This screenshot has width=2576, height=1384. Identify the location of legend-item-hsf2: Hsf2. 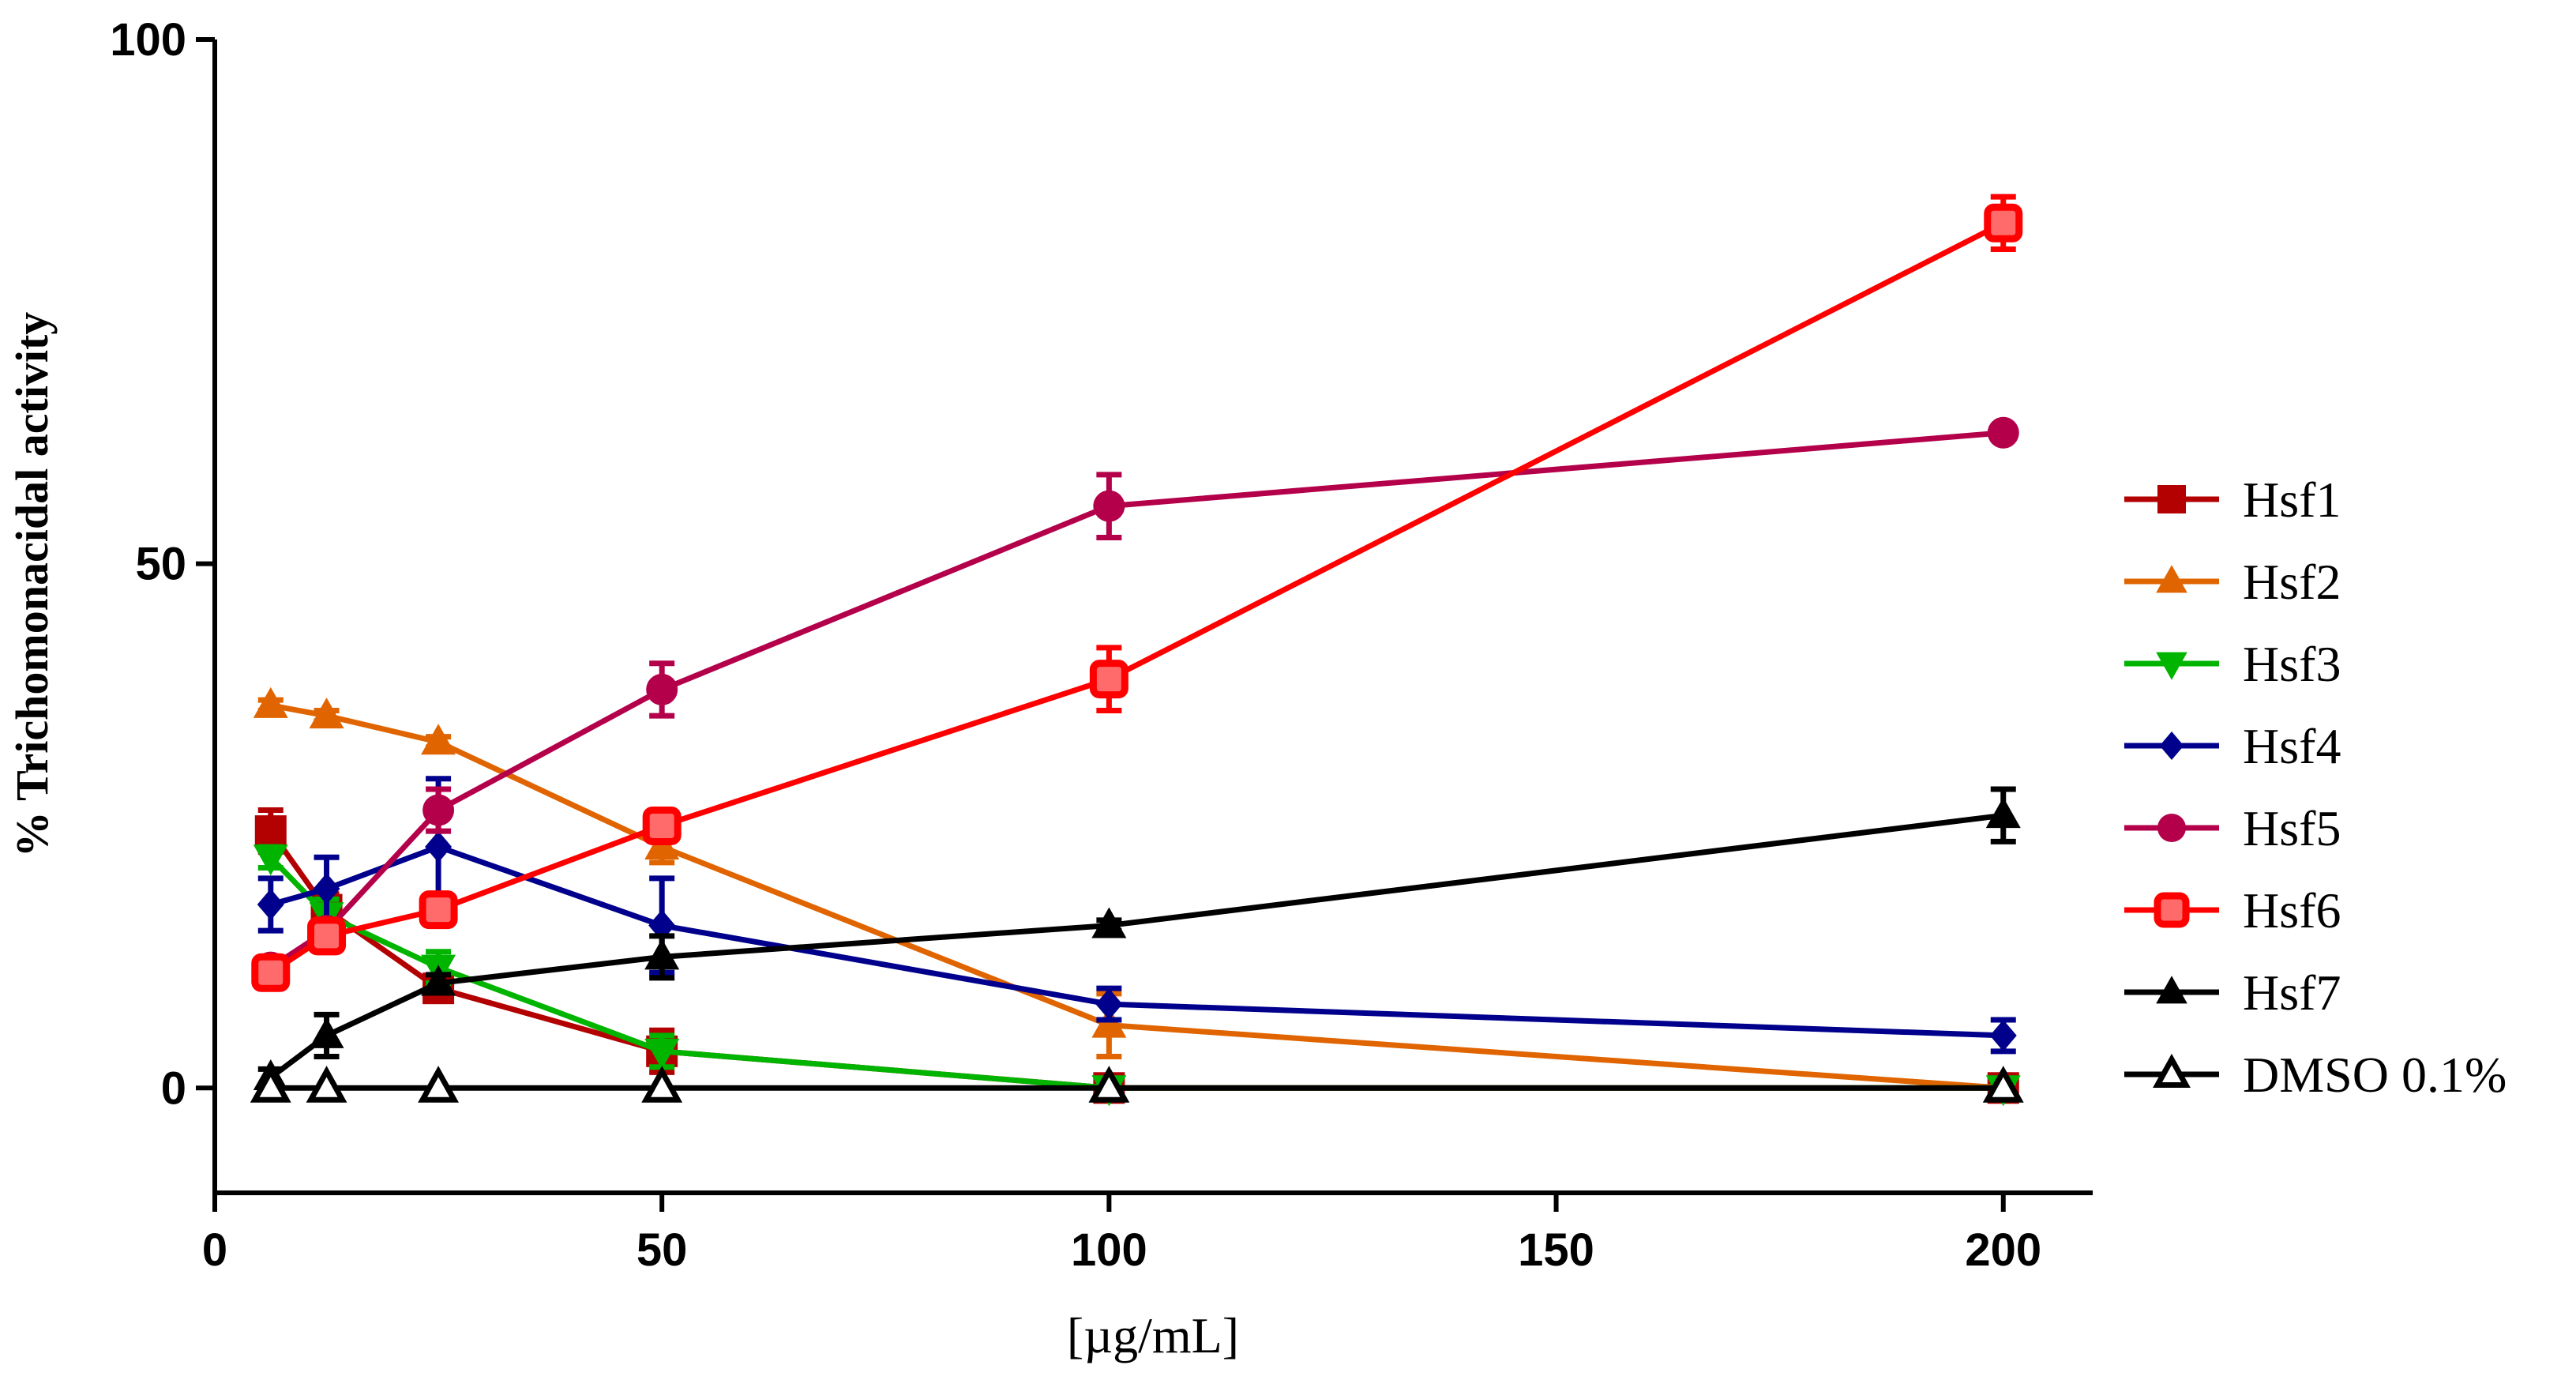
(2232, 582).